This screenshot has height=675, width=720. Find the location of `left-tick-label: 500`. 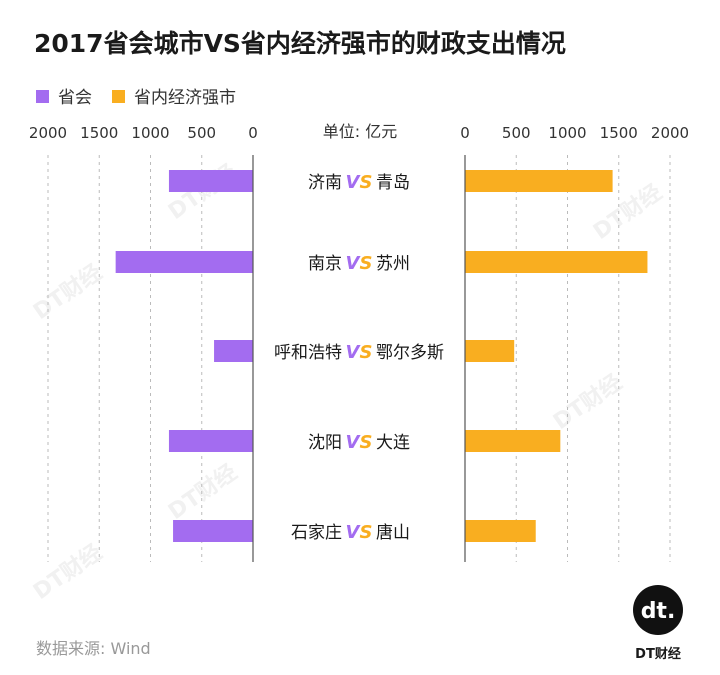

left-tick-label: 500 is located at coordinates (201, 133).